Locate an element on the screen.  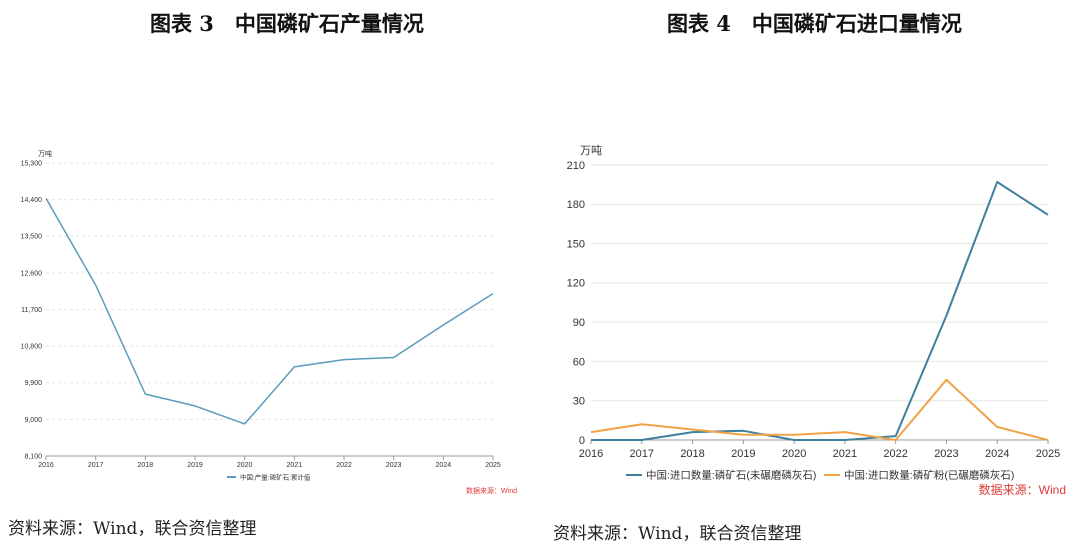
y-tick-label: 9,000 is located at coordinates (33, 420).